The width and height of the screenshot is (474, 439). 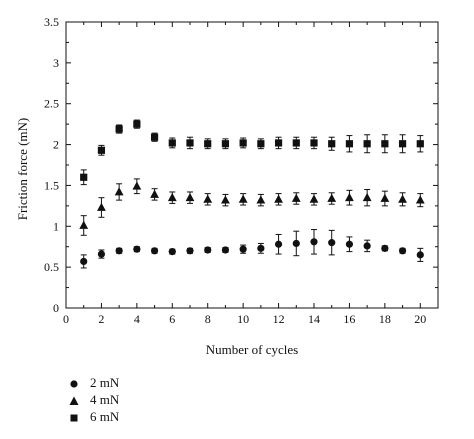 What do you see at coordinates (51, 267) in the screenshot?
I see `y-tick-label: 0.5` at bounding box center [51, 267].